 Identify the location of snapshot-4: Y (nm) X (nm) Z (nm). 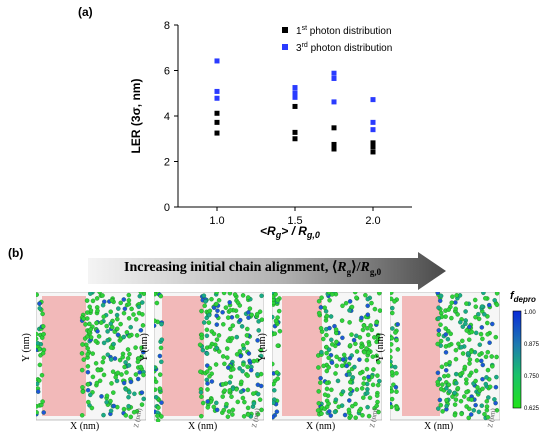
(438, 361).